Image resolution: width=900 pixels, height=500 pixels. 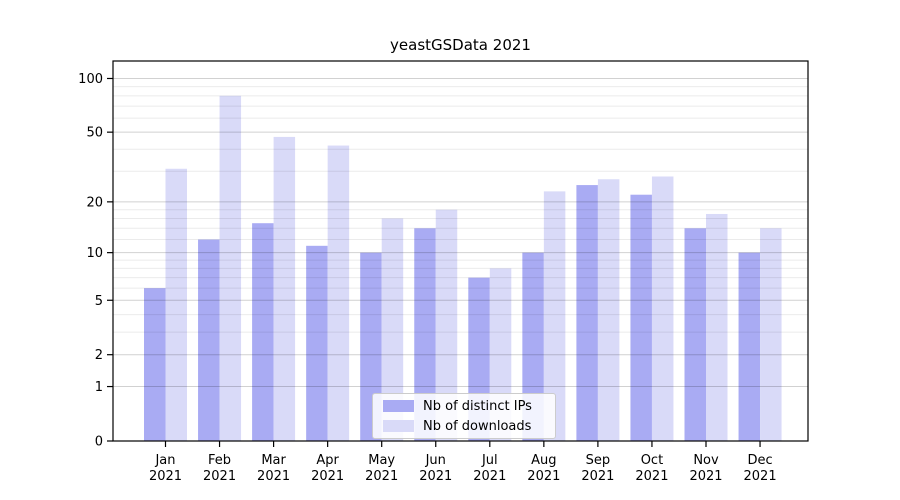 What do you see at coordinates (425, 334) in the screenshot?
I see `bar-jun-ips` at bounding box center [425, 334].